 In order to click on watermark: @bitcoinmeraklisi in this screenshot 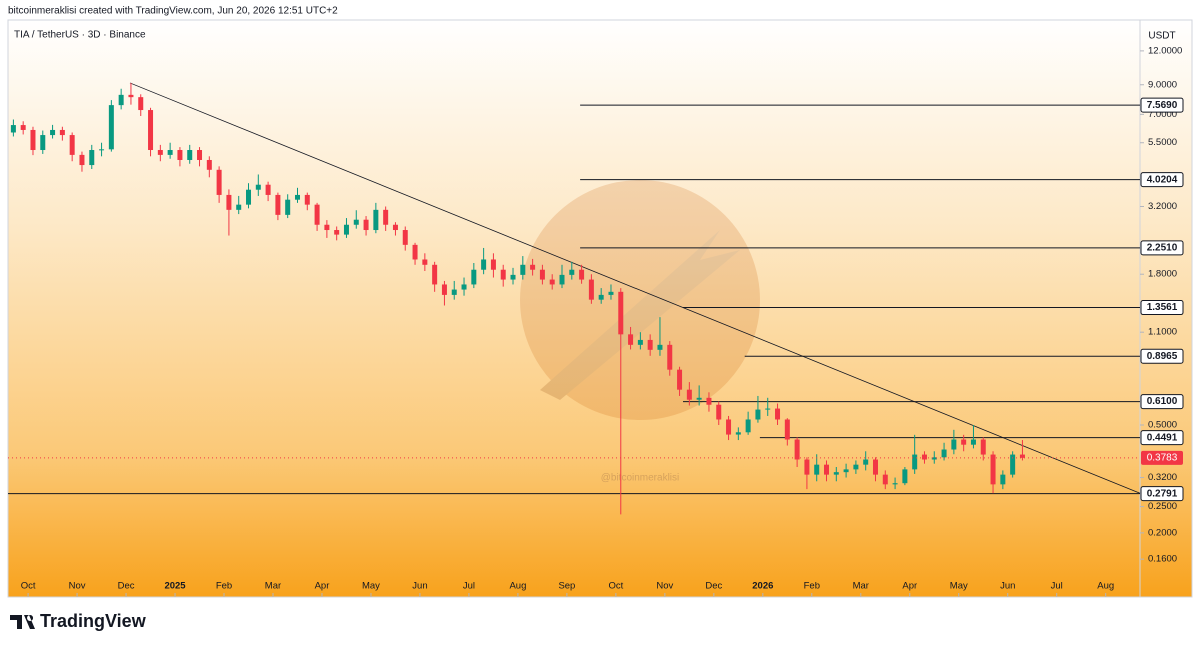, I will do `click(640, 478)`.